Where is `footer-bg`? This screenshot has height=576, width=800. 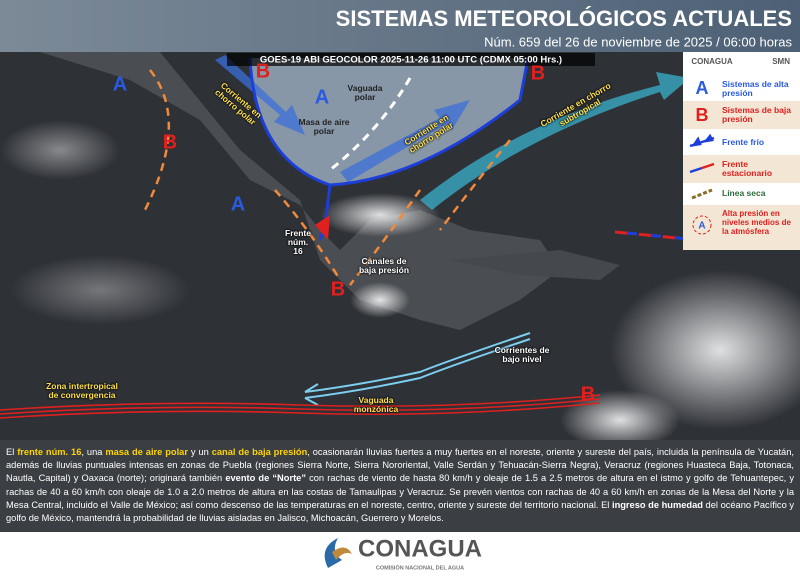
footer-bg is located at coordinates (400, 554).